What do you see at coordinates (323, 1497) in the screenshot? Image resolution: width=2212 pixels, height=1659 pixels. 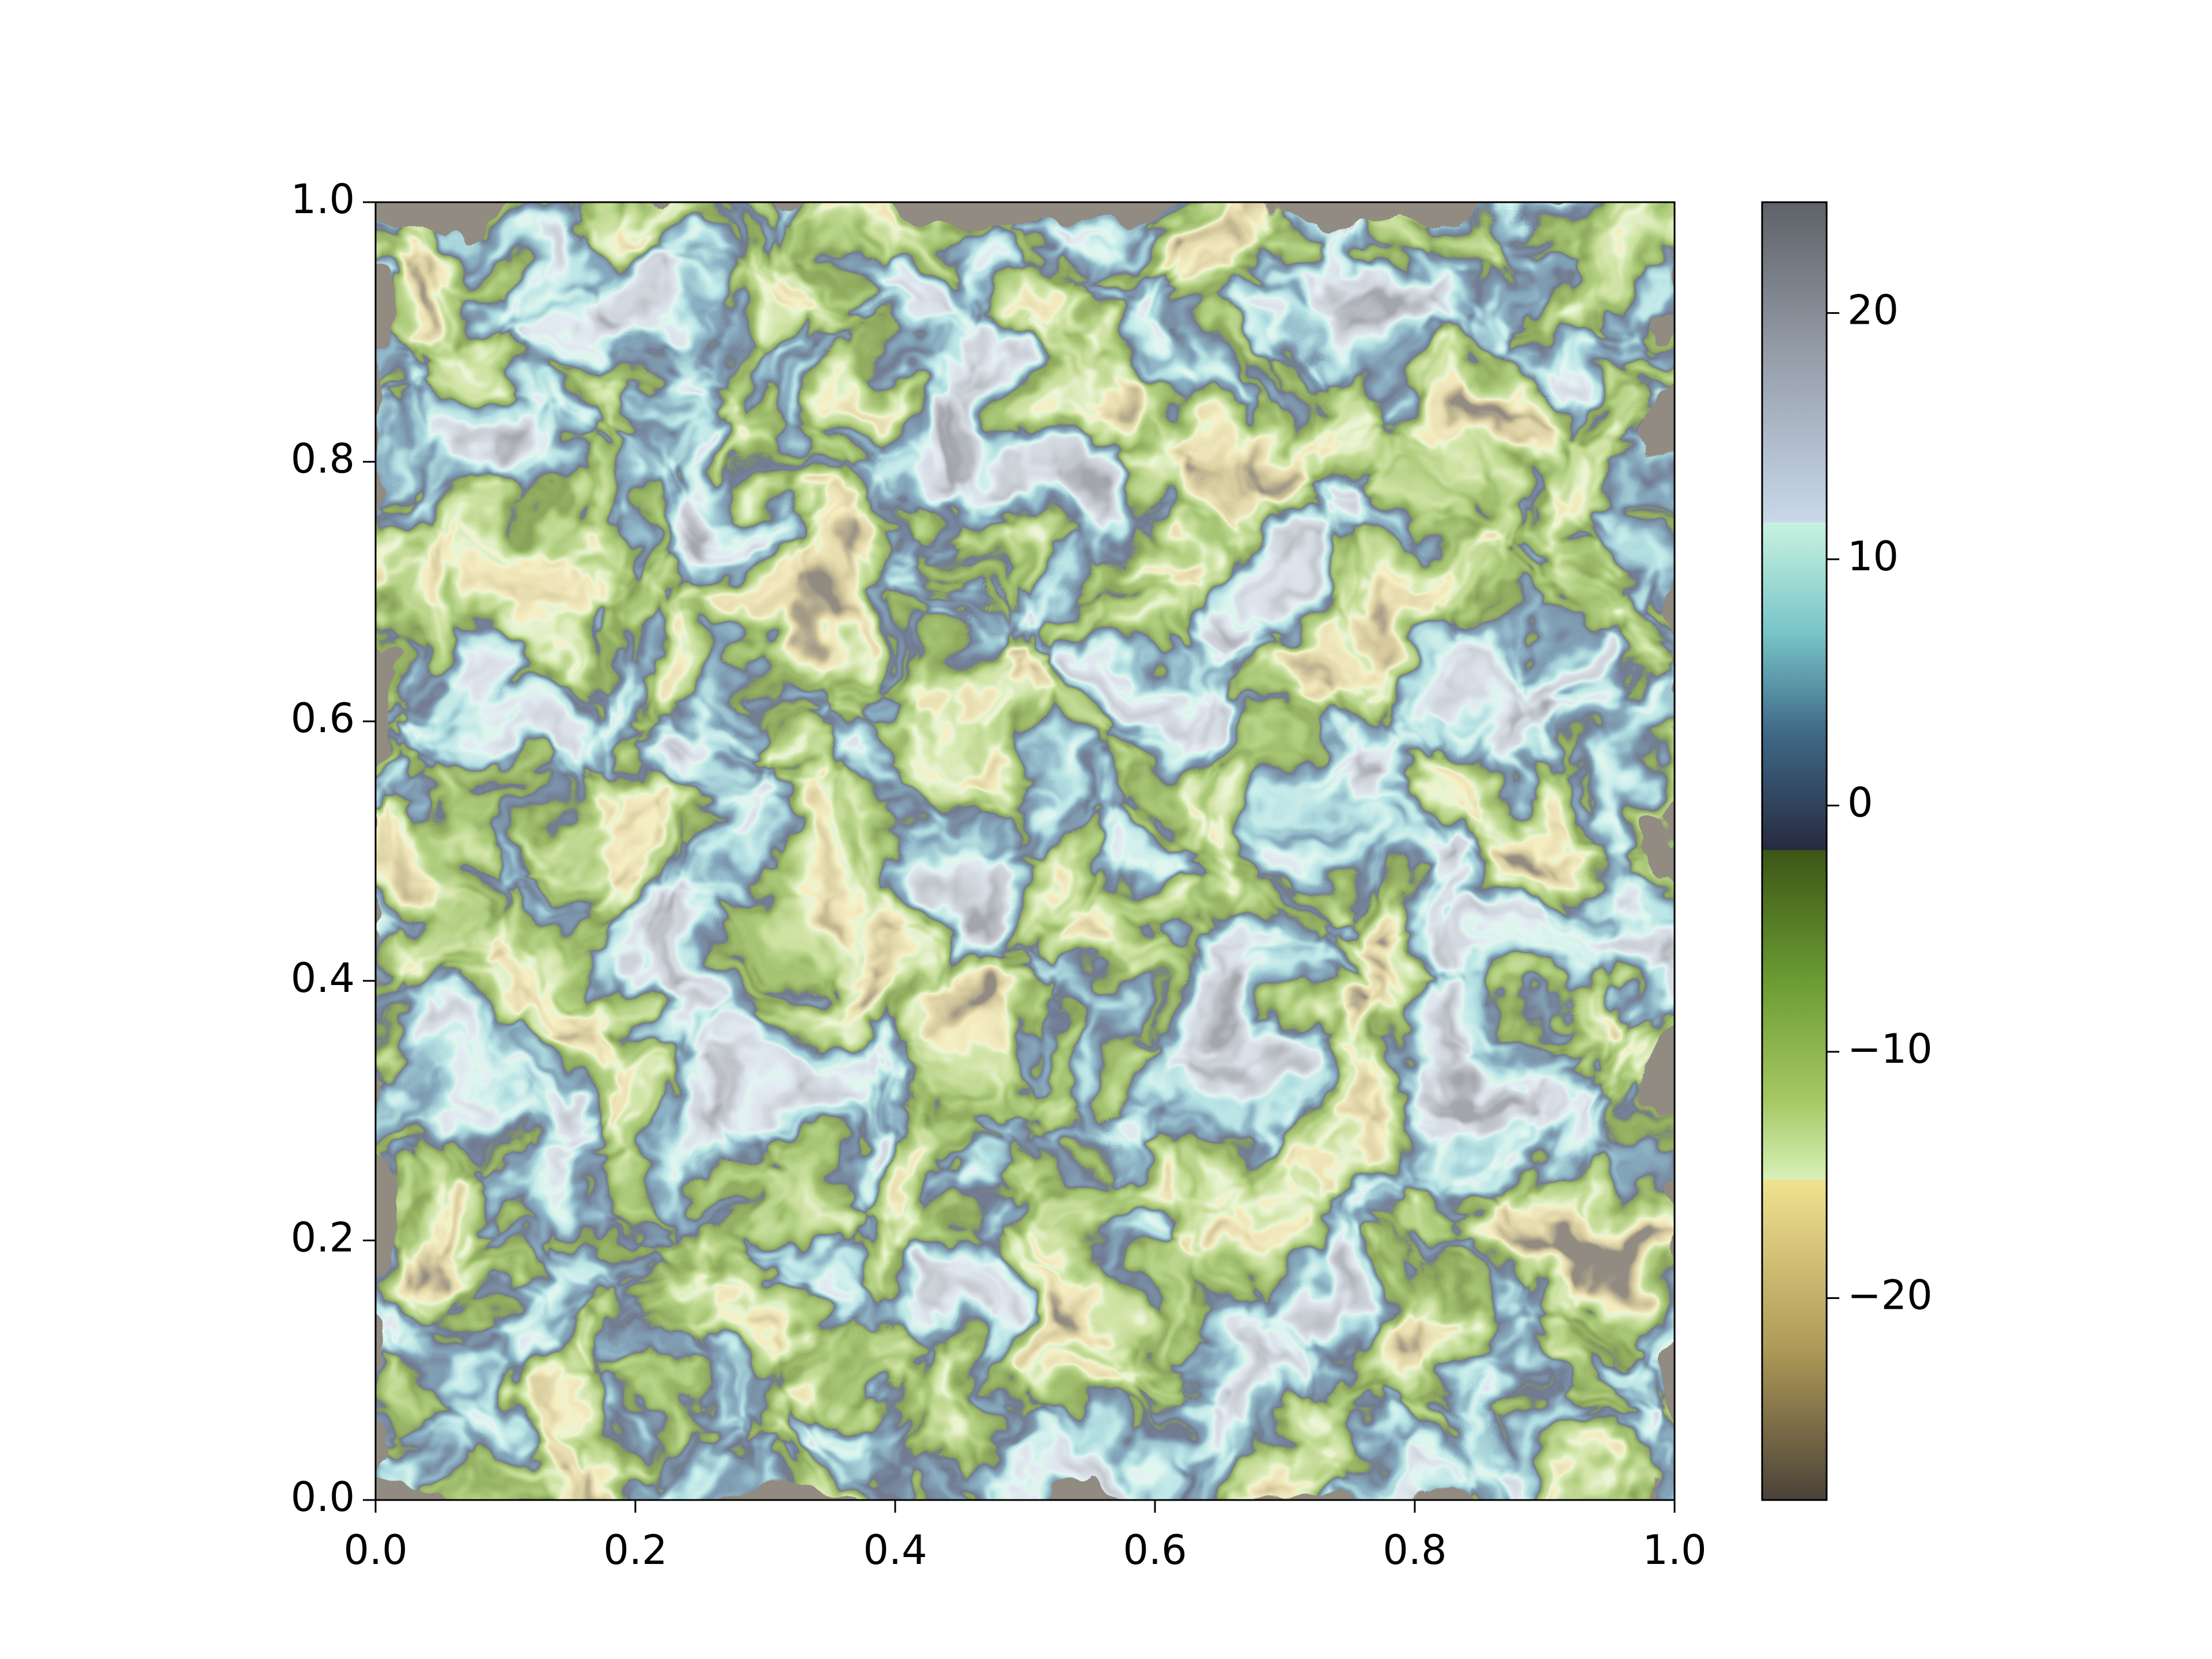 I see `y-tick-label: 0.0` at bounding box center [323, 1497].